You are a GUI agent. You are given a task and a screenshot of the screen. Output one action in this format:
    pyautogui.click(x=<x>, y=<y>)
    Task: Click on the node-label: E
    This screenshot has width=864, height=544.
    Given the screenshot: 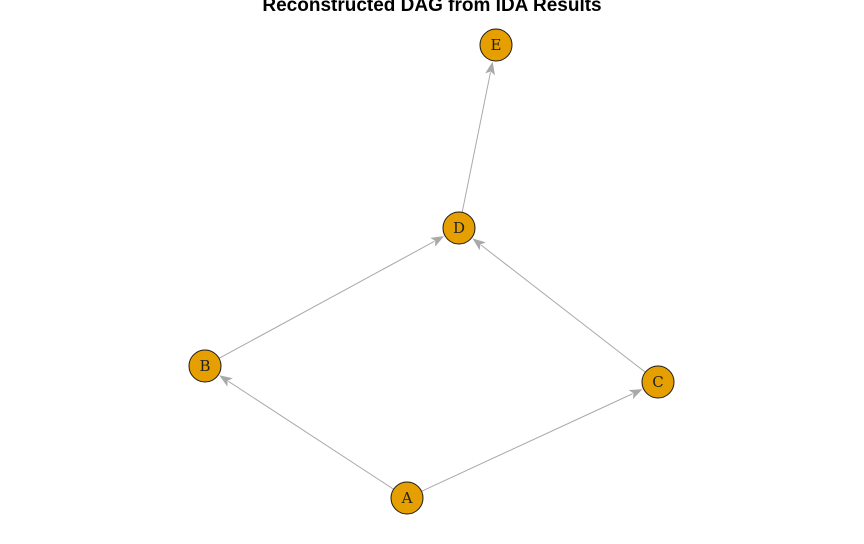 What is the action you would take?
    pyautogui.click(x=496, y=45)
    